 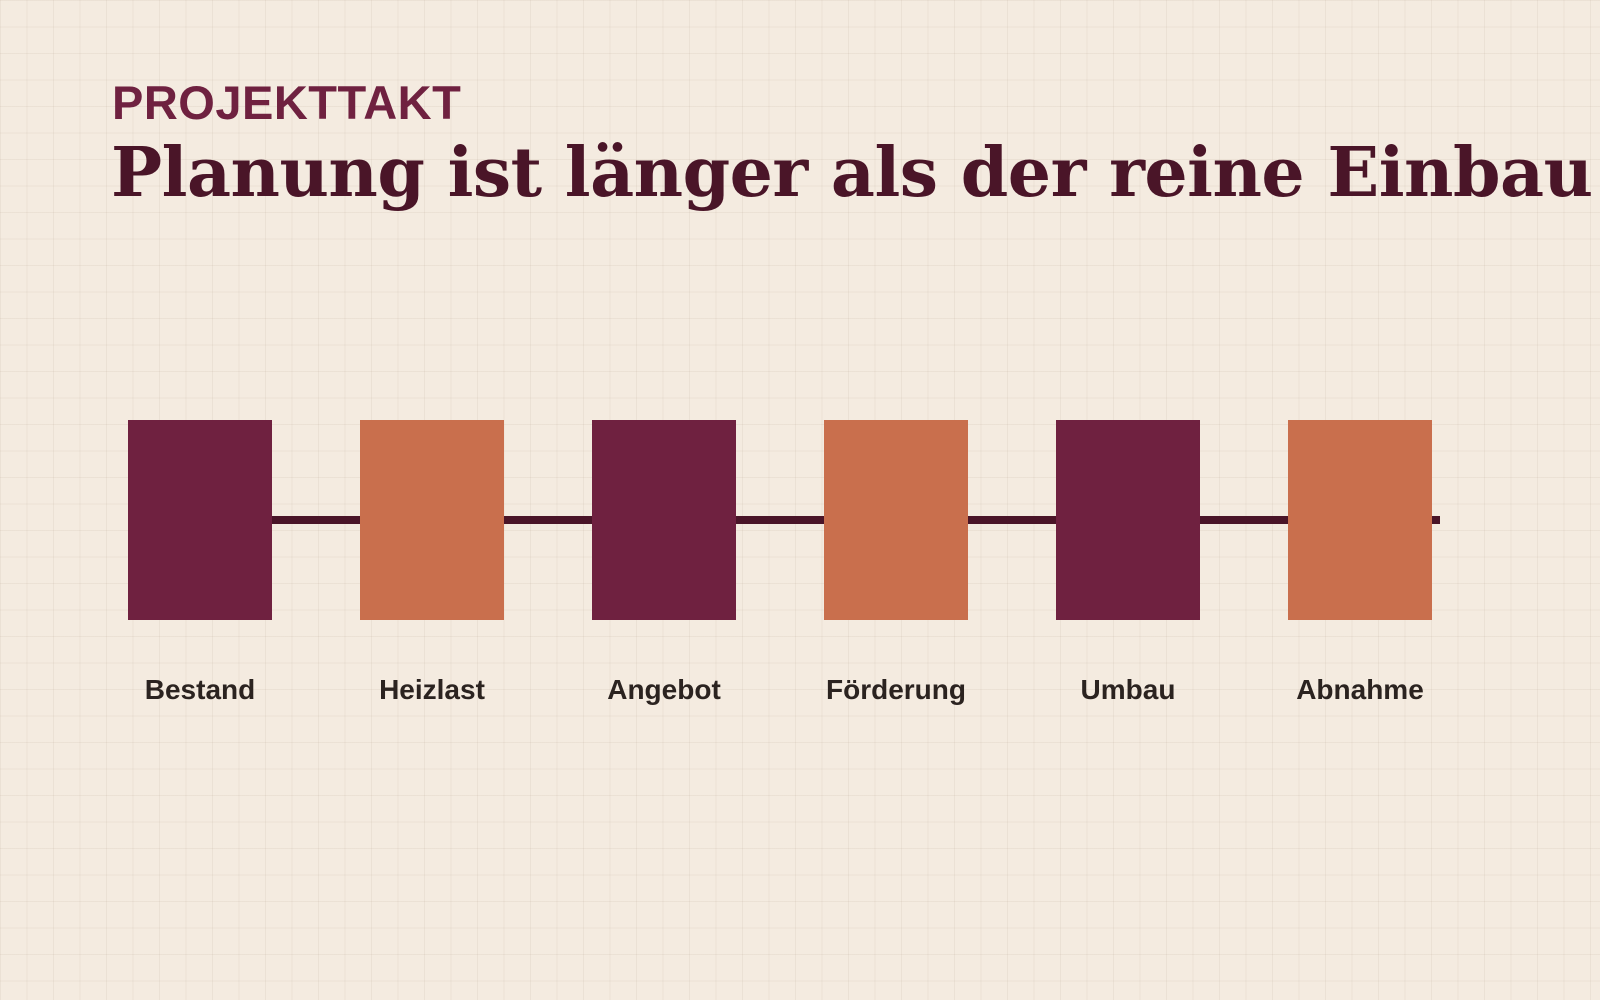 I want to click on timeline-connector-line, so click(x=784, y=520).